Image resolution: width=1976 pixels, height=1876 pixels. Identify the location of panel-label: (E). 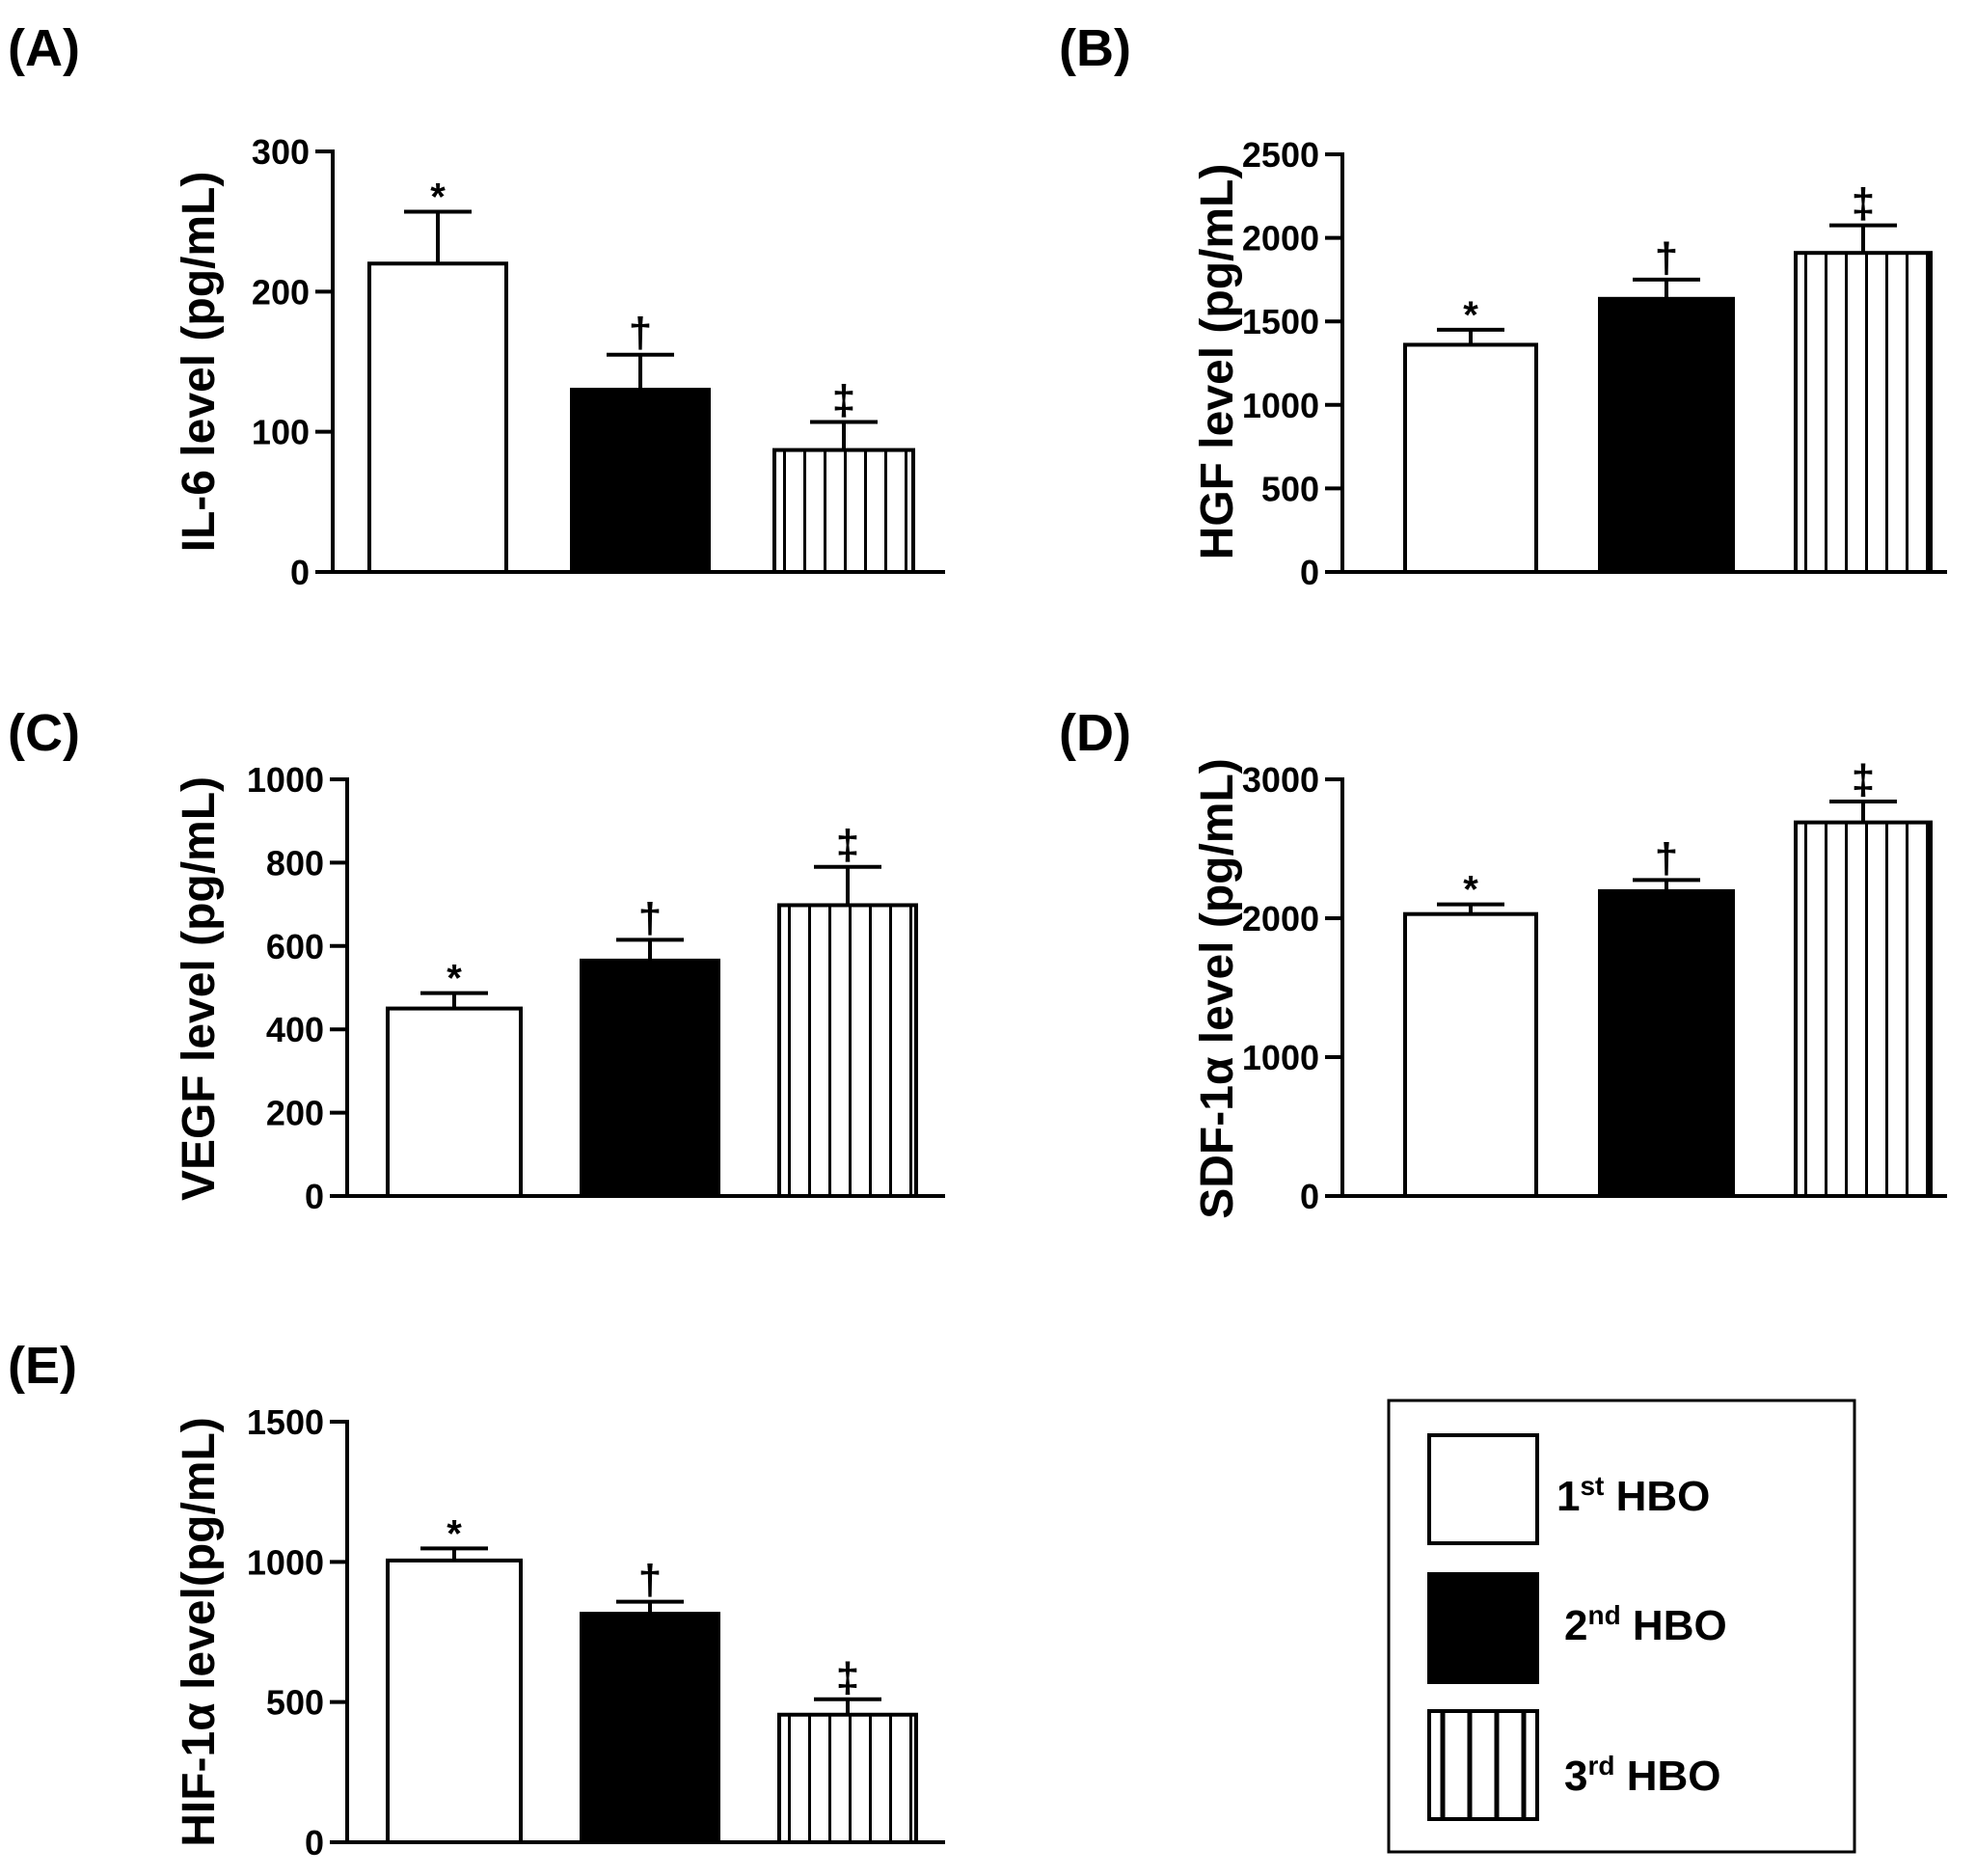
(42, 1366).